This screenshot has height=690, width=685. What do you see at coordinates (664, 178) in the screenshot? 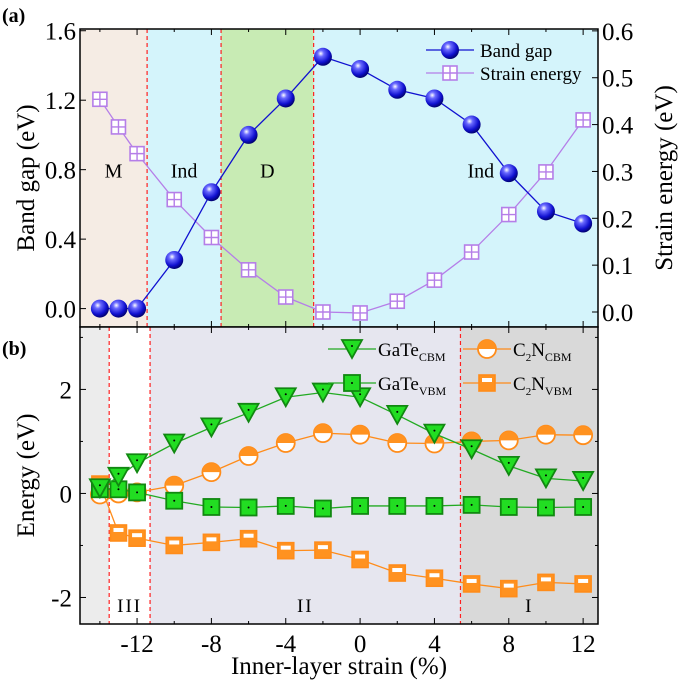
I see `y2-axis-label: Strain energy (eV)` at bounding box center [664, 178].